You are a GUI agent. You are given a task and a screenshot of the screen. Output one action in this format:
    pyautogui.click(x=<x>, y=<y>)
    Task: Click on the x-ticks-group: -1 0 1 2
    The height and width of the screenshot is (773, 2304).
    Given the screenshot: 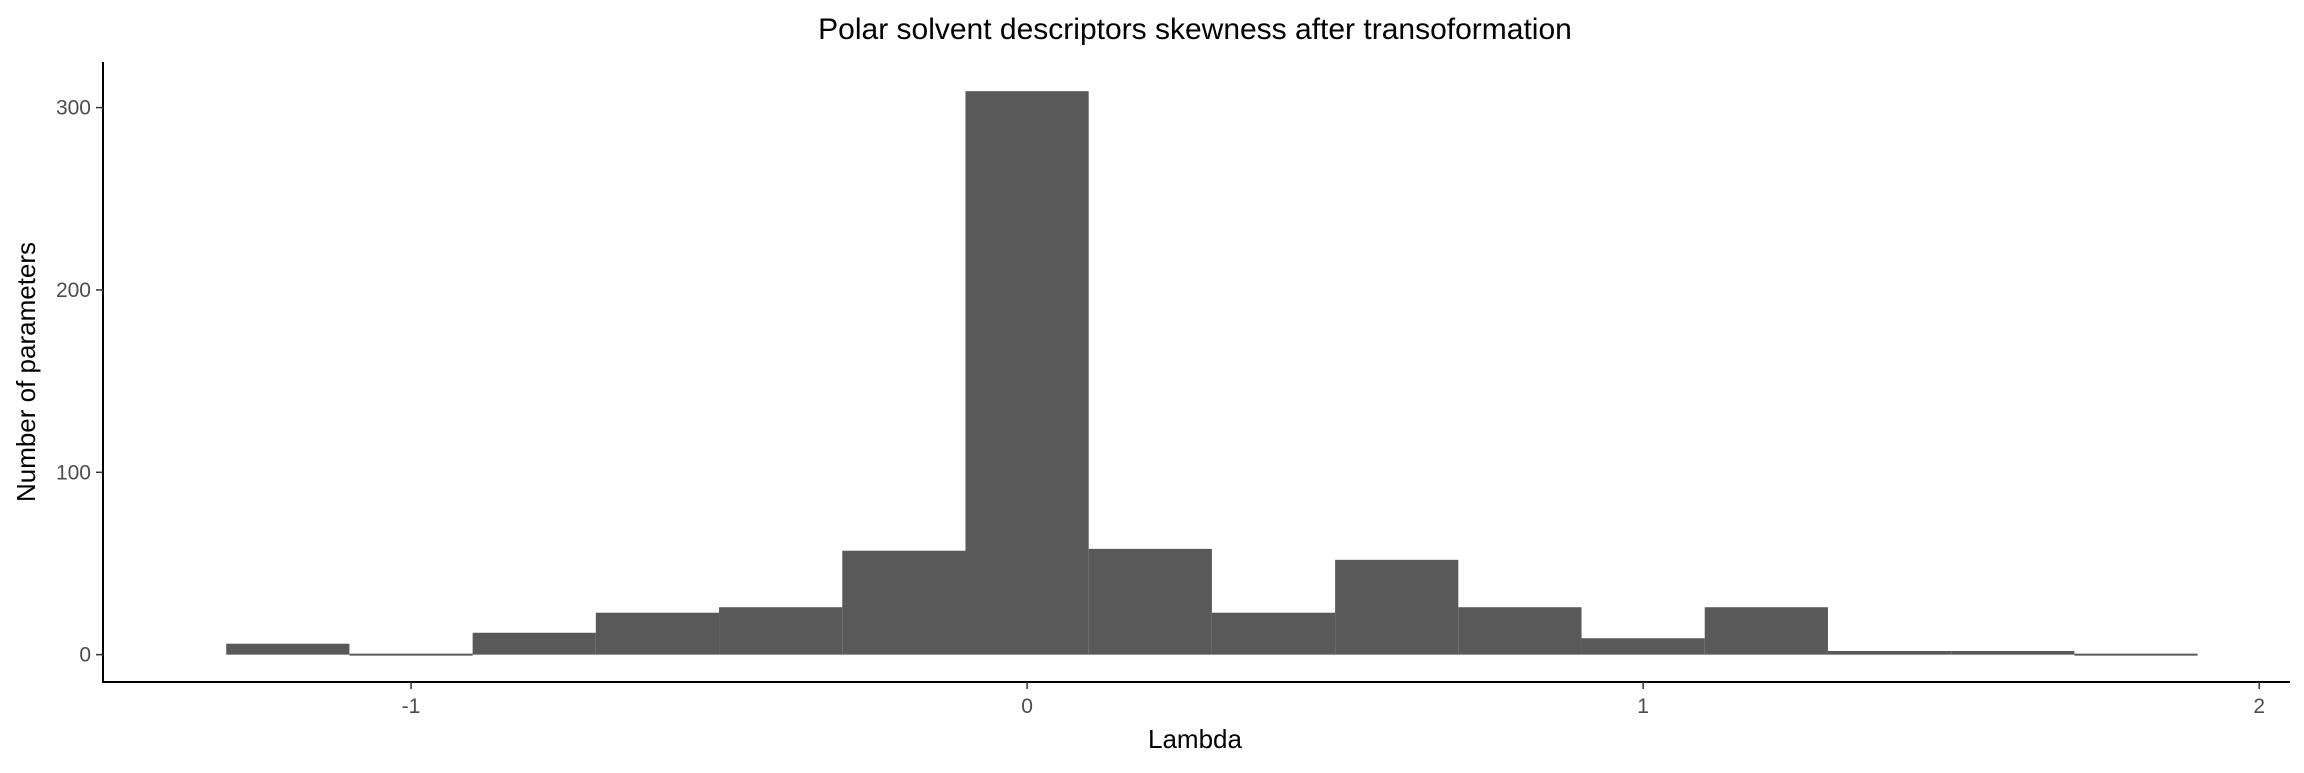 What is the action you would take?
    pyautogui.click(x=1333, y=700)
    